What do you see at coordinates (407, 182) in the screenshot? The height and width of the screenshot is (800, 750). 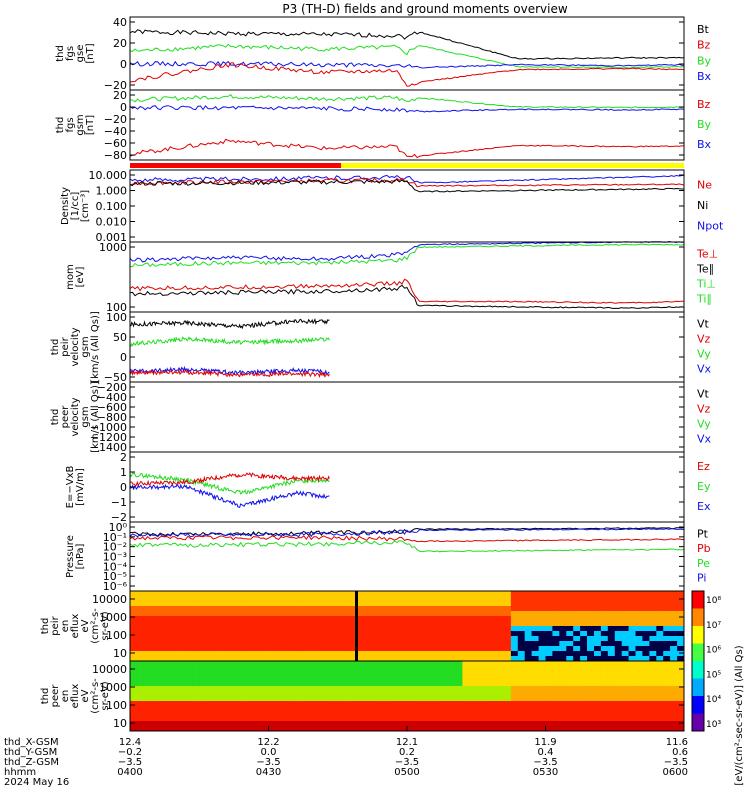 I see `series-1-line` at bounding box center [407, 182].